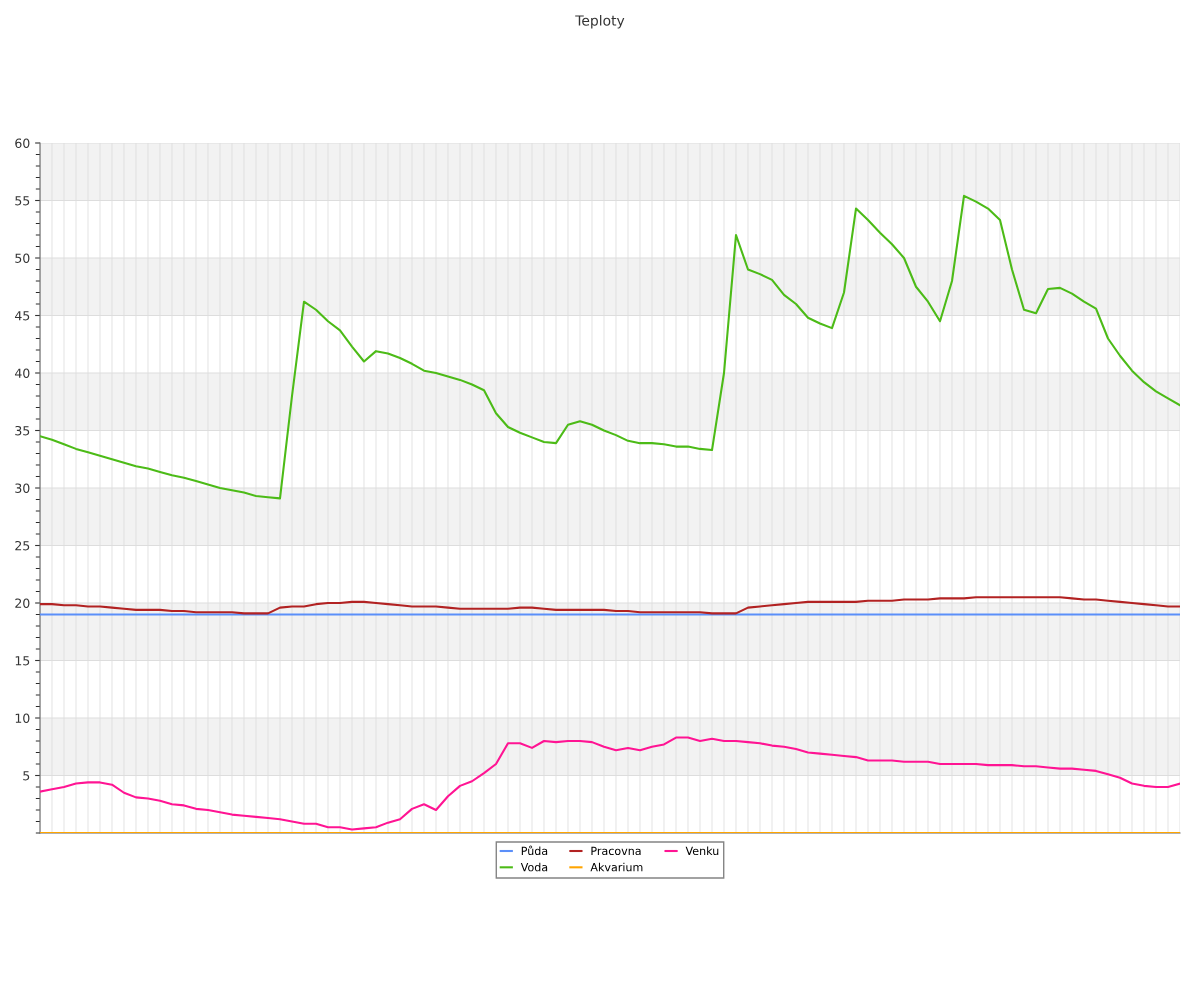 The image size is (1200, 1000). I want to click on y-tick-label: 55, so click(22, 201).